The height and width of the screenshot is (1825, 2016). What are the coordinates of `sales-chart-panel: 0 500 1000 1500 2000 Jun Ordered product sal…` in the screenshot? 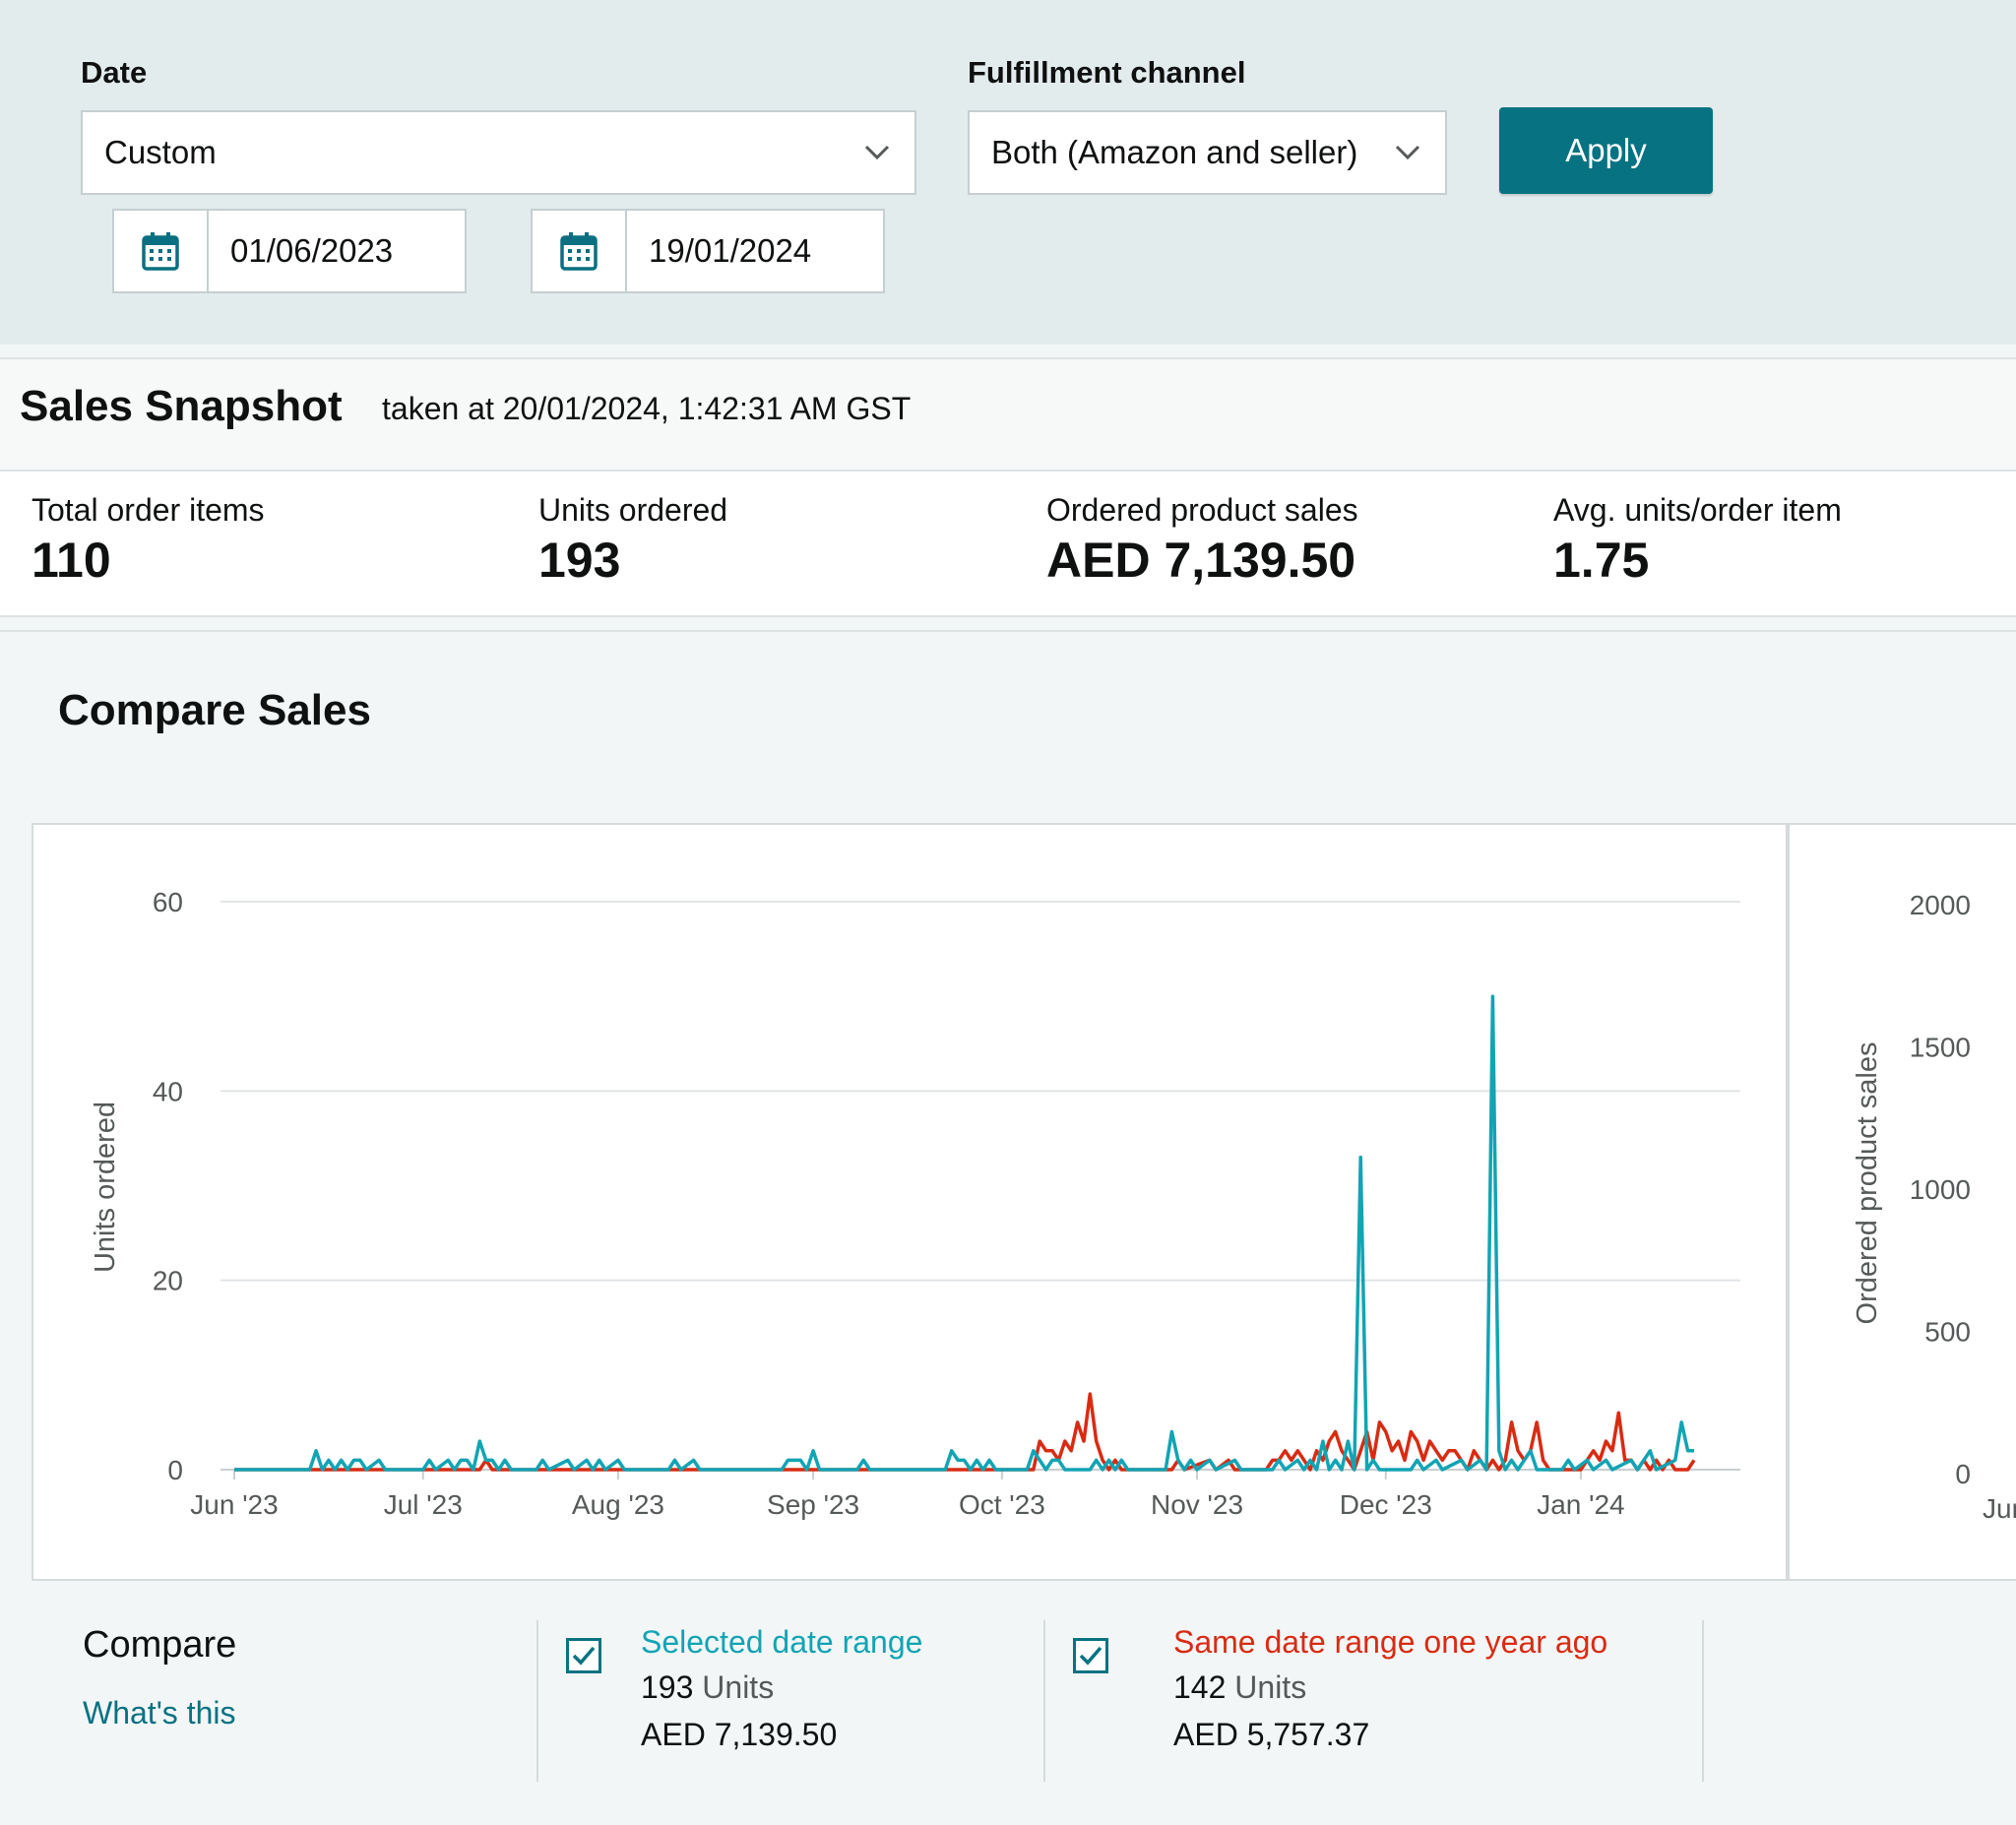 It's located at (1902, 1202).